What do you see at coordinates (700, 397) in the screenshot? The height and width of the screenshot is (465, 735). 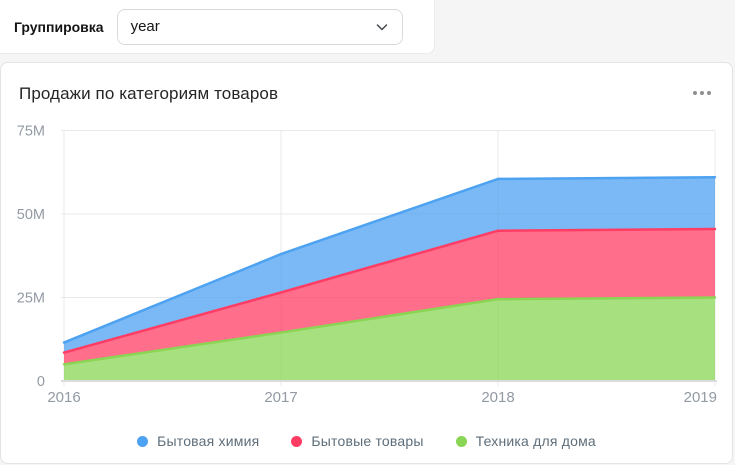 I see `x-axis-tick-label: 2019` at bounding box center [700, 397].